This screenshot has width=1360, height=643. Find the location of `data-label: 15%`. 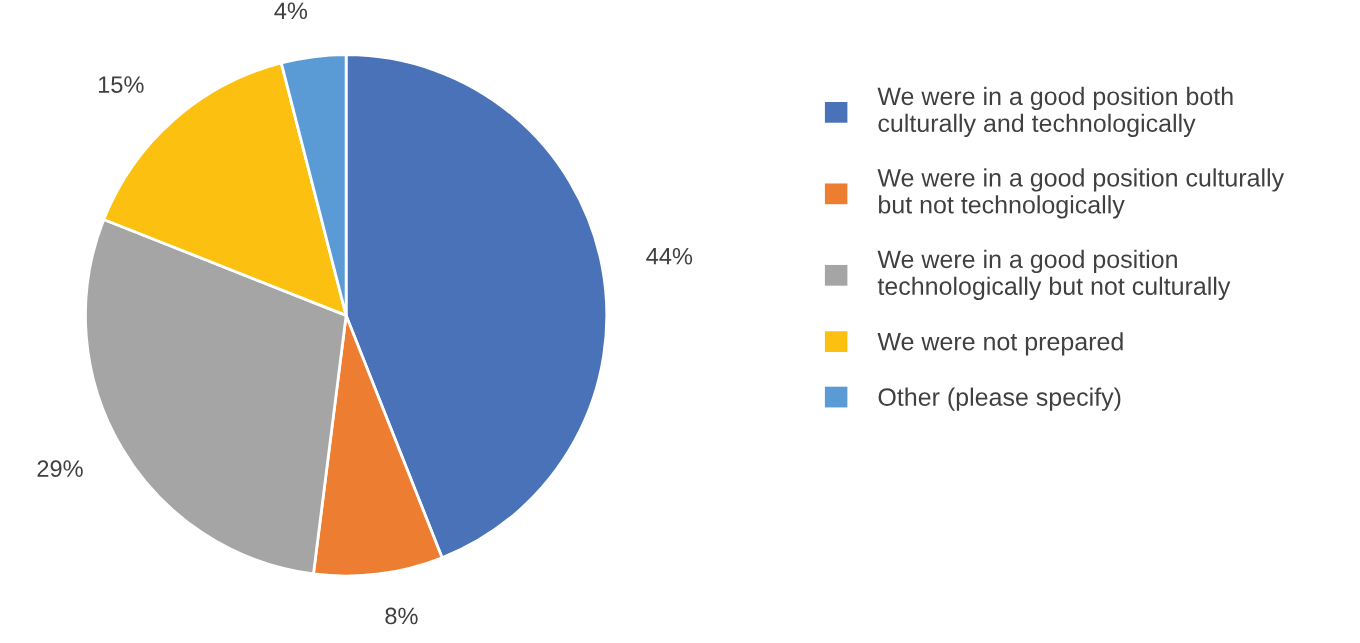

data-label: 15% is located at coordinates (121, 84).